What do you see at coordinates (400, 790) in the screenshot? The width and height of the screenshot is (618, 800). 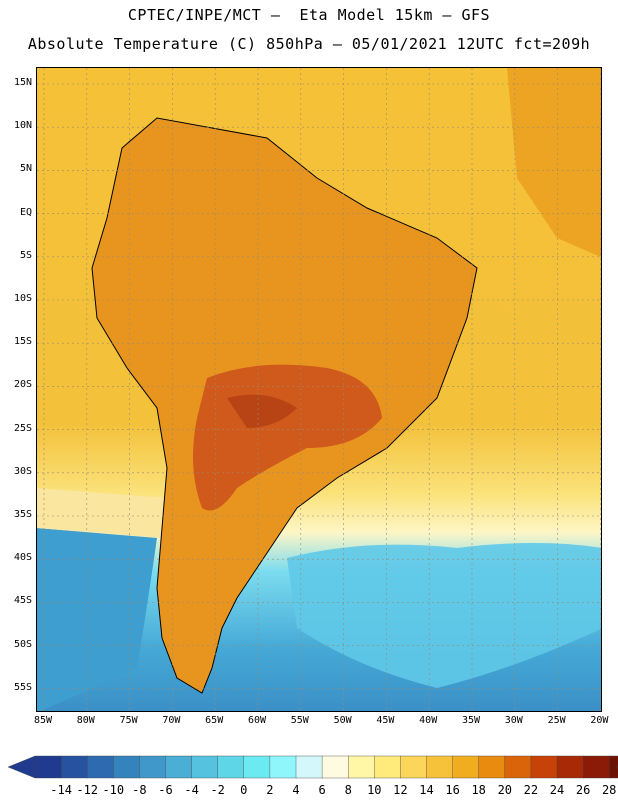 I see `colorbar-tick-label: 12` at bounding box center [400, 790].